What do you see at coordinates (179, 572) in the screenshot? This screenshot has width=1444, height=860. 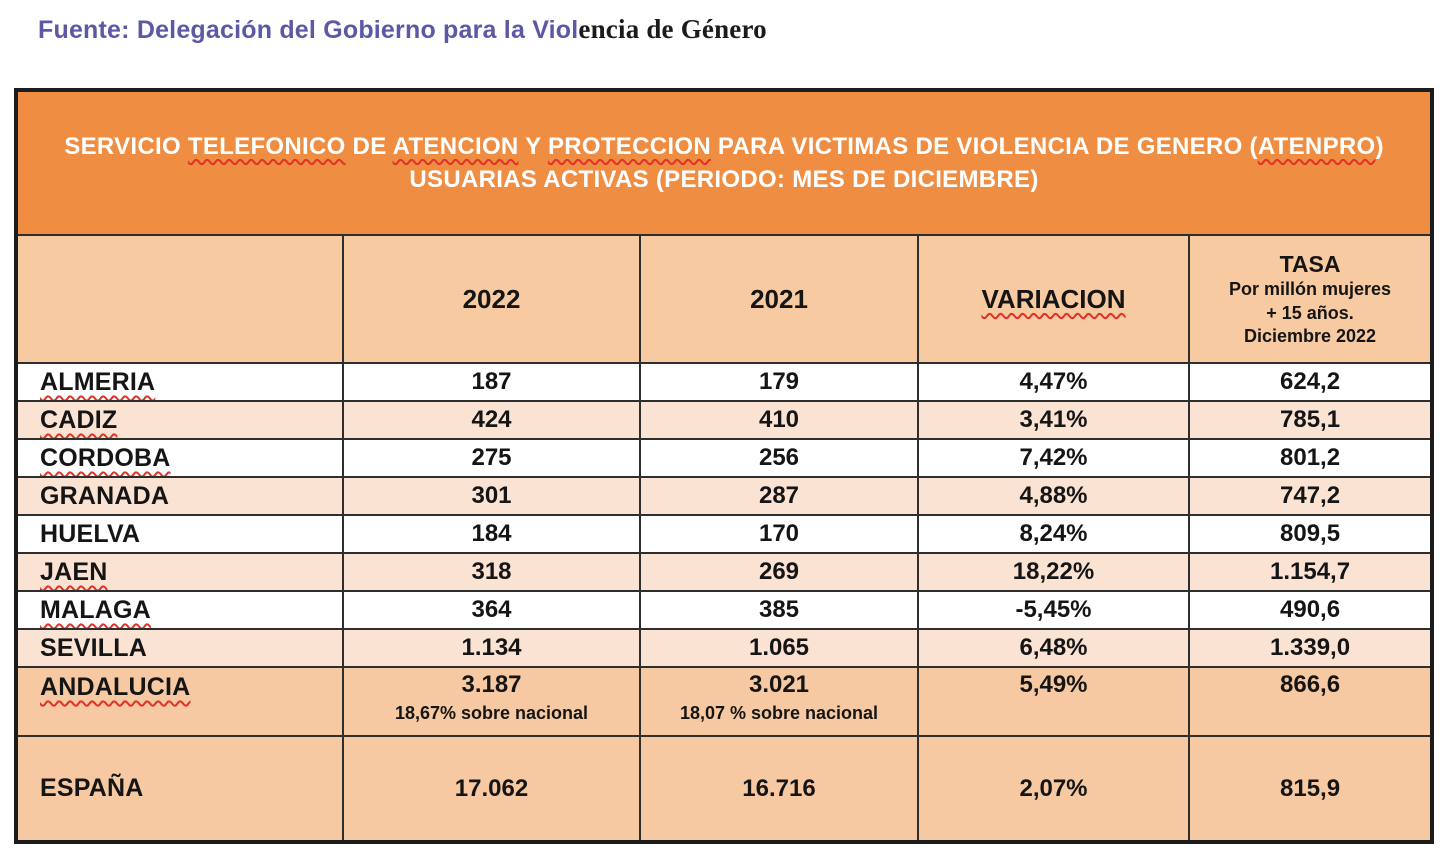 I see `region-cell: JAEN` at bounding box center [179, 572].